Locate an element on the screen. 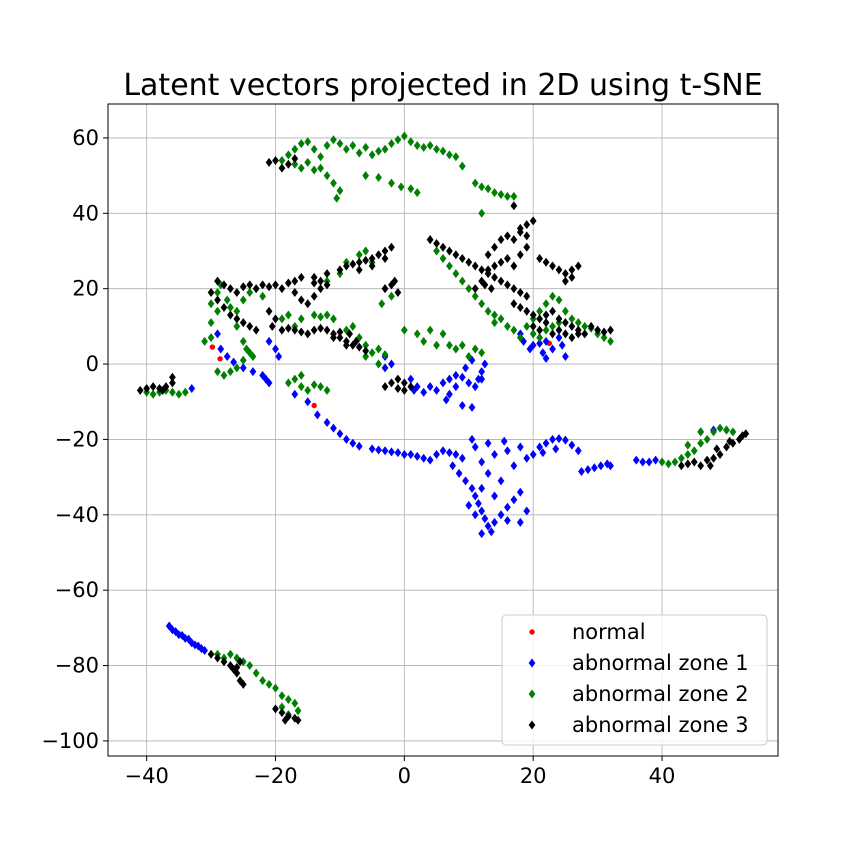  legend-marker is located at coordinates (532, 663).